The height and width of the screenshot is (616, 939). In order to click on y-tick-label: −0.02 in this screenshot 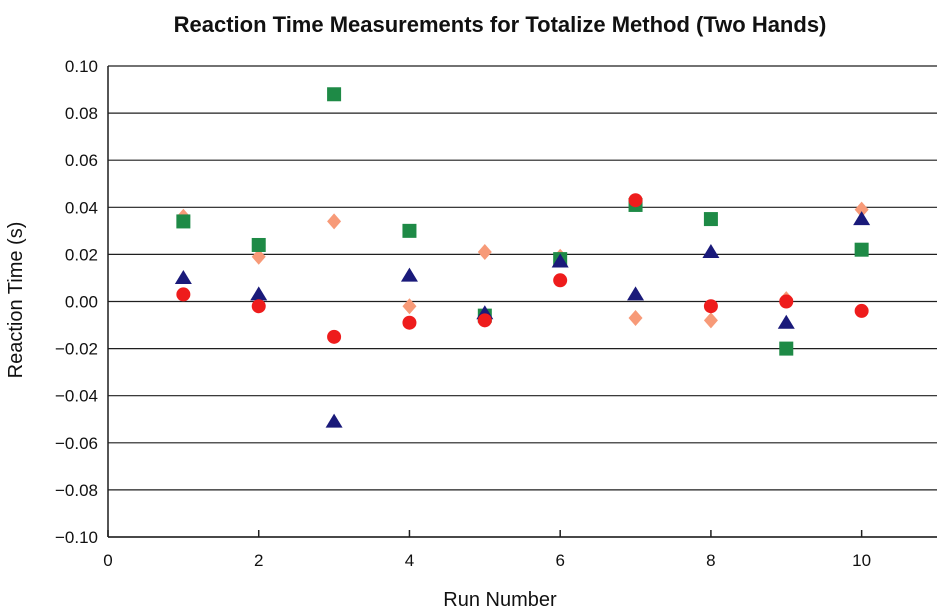, I will do `click(76, 349)`.